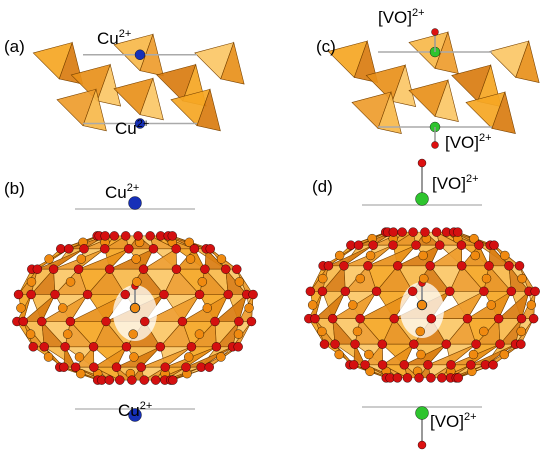 Image resolution: width=550 pixels, height=453 pixels. I want to click on panel-label: (b), so click(14, 188).